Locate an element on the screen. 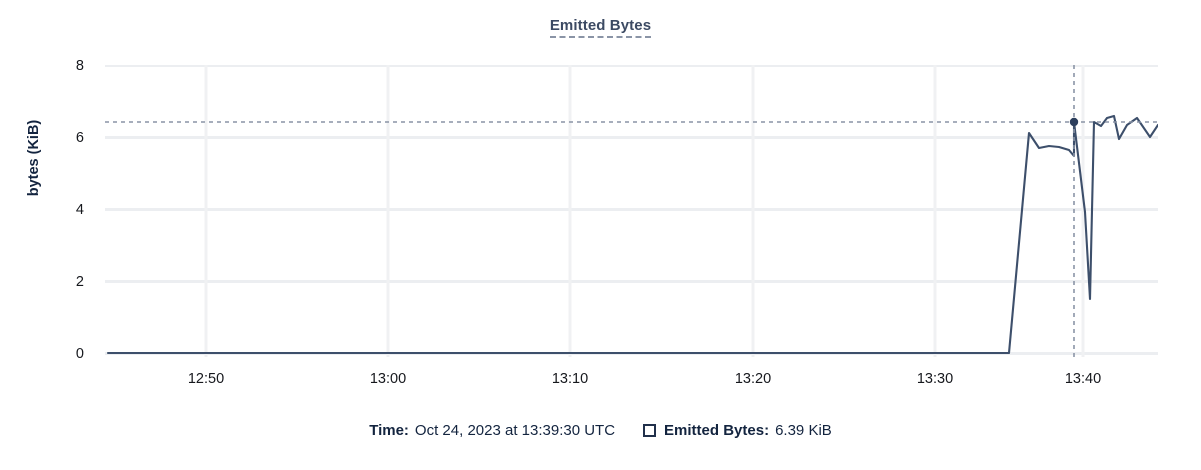 The height and width of the screenshot is (470, 1201). chart-title: Emitted Bytes is located at coordinates (600, 27).